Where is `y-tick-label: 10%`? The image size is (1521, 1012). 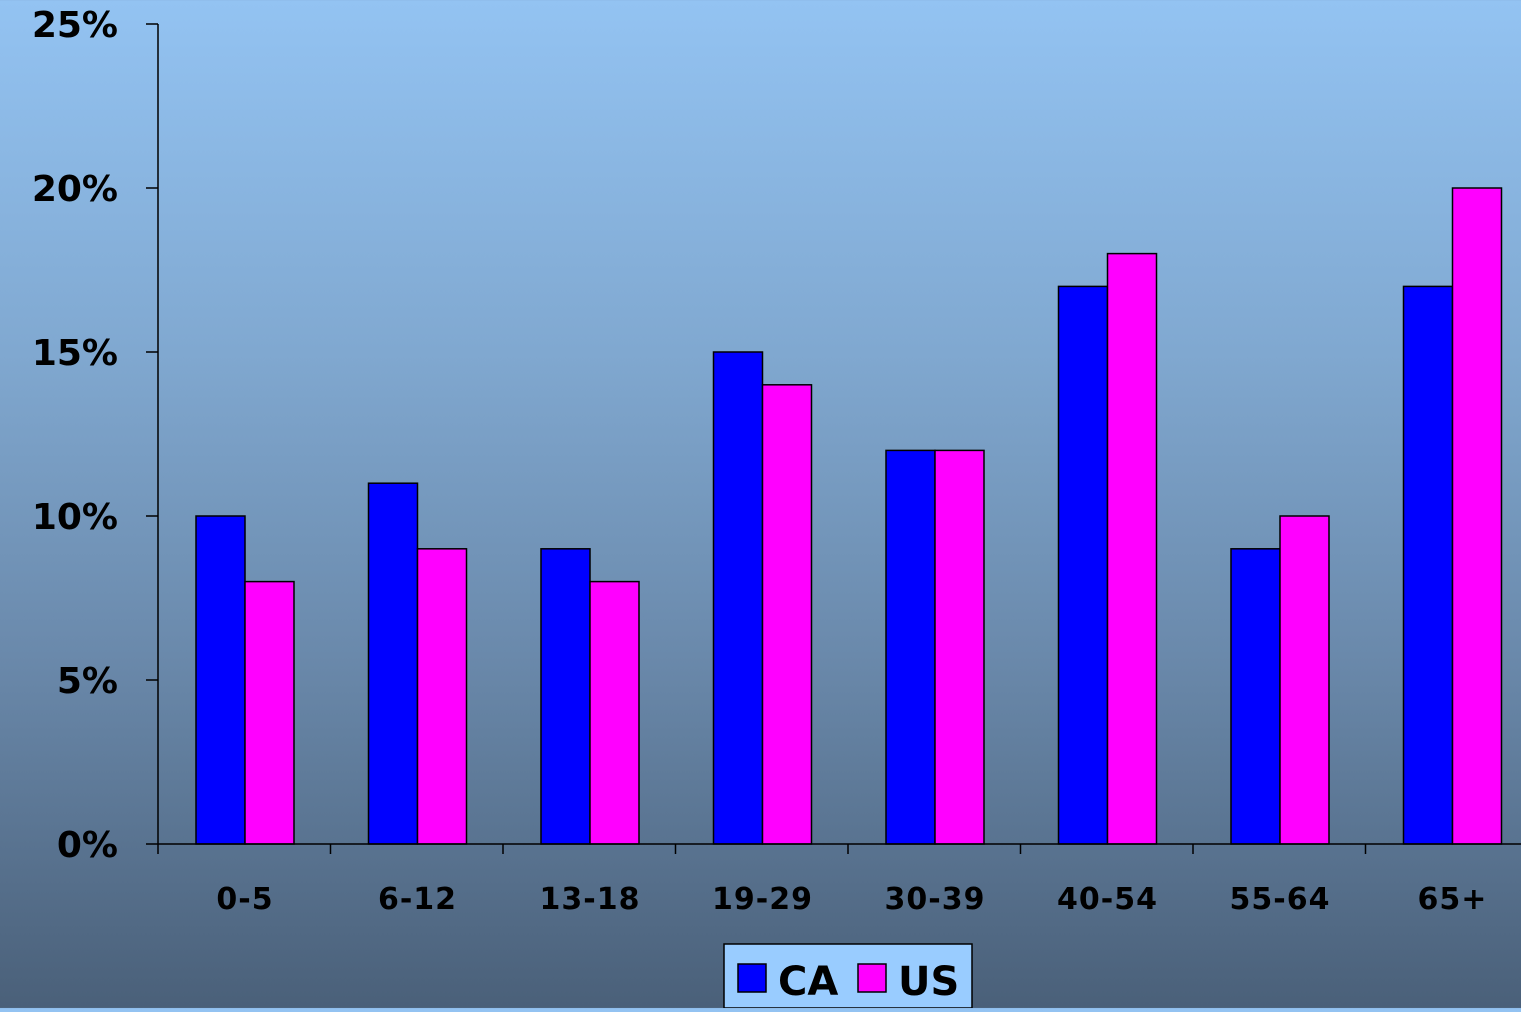 y-tick-label: 10% is located at coordinates (75, 517).